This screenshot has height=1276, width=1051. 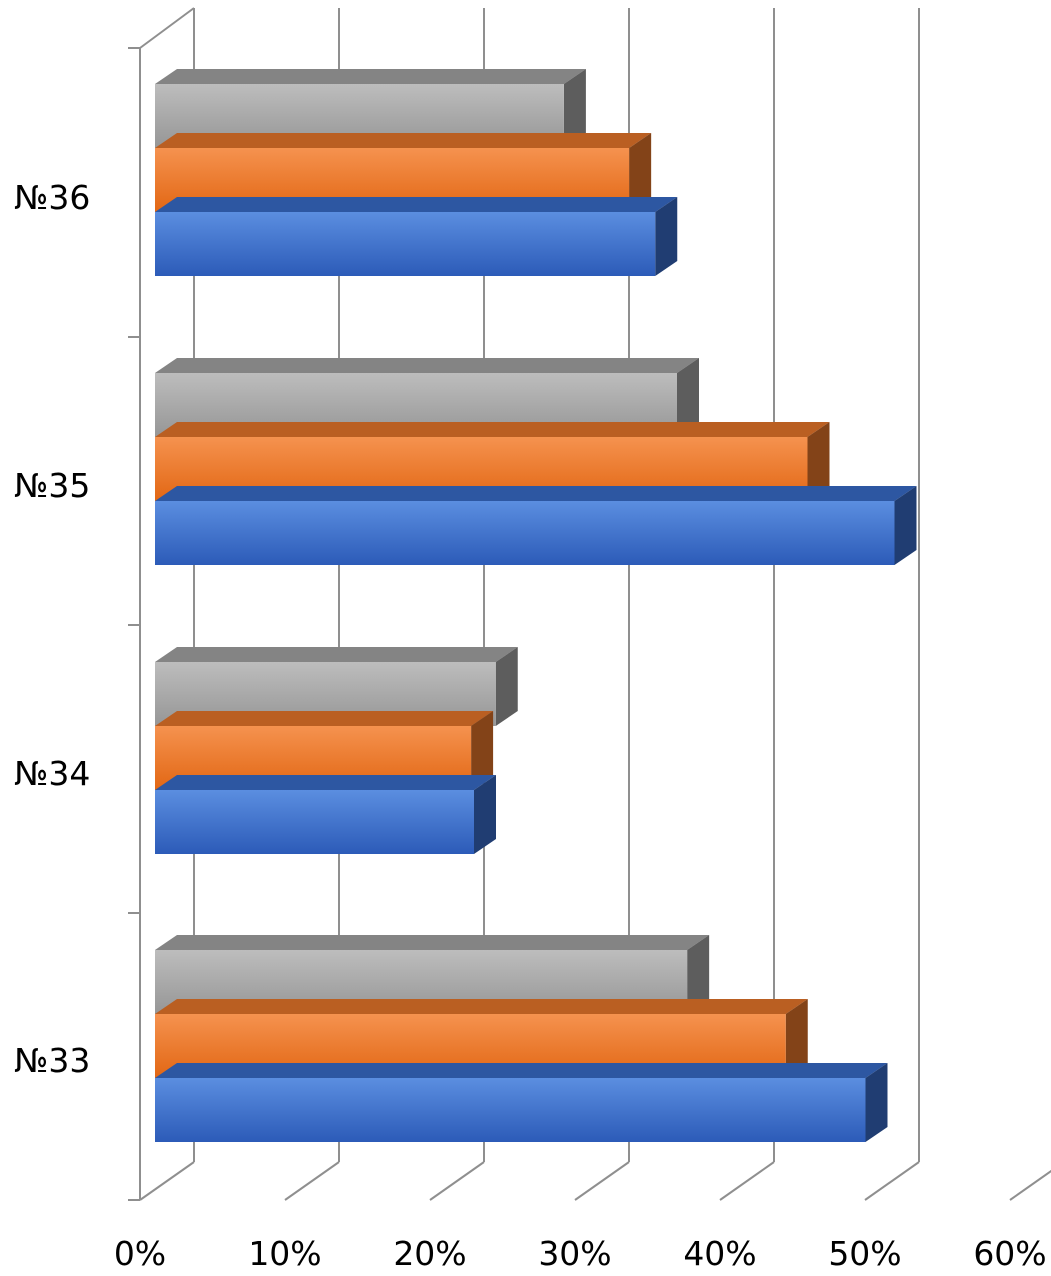 What do you see at coordinates (864, 1253) in the screenshot?
I see `x-tick-label: 50%` at bounding box center [864, 1253].